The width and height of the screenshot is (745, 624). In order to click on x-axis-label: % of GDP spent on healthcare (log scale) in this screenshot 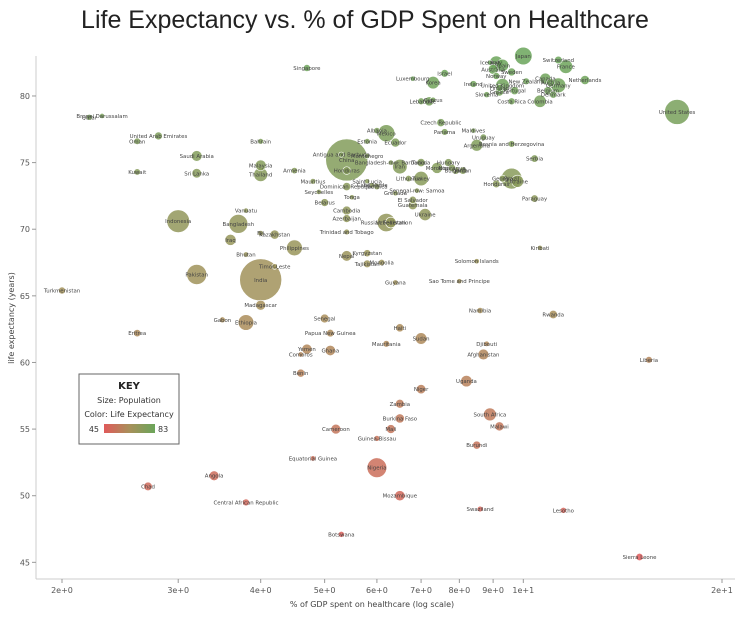, I will do `click(372, 604)`.